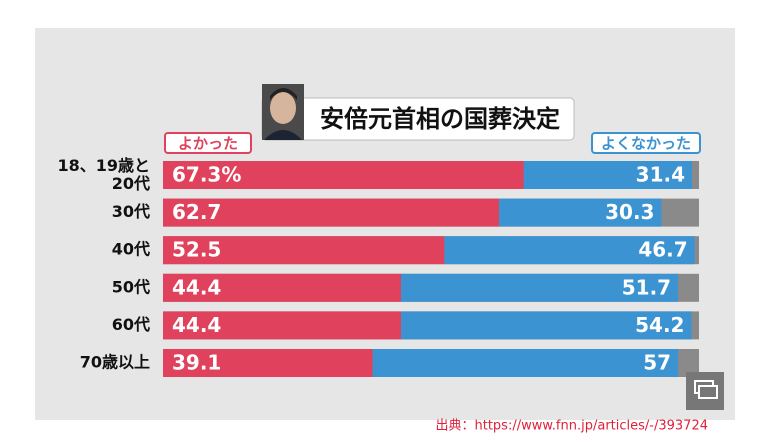  Describe the element at coordinates (115, 362) in the screenshot. I see `y-tick-label: 70歳以上` at that location.